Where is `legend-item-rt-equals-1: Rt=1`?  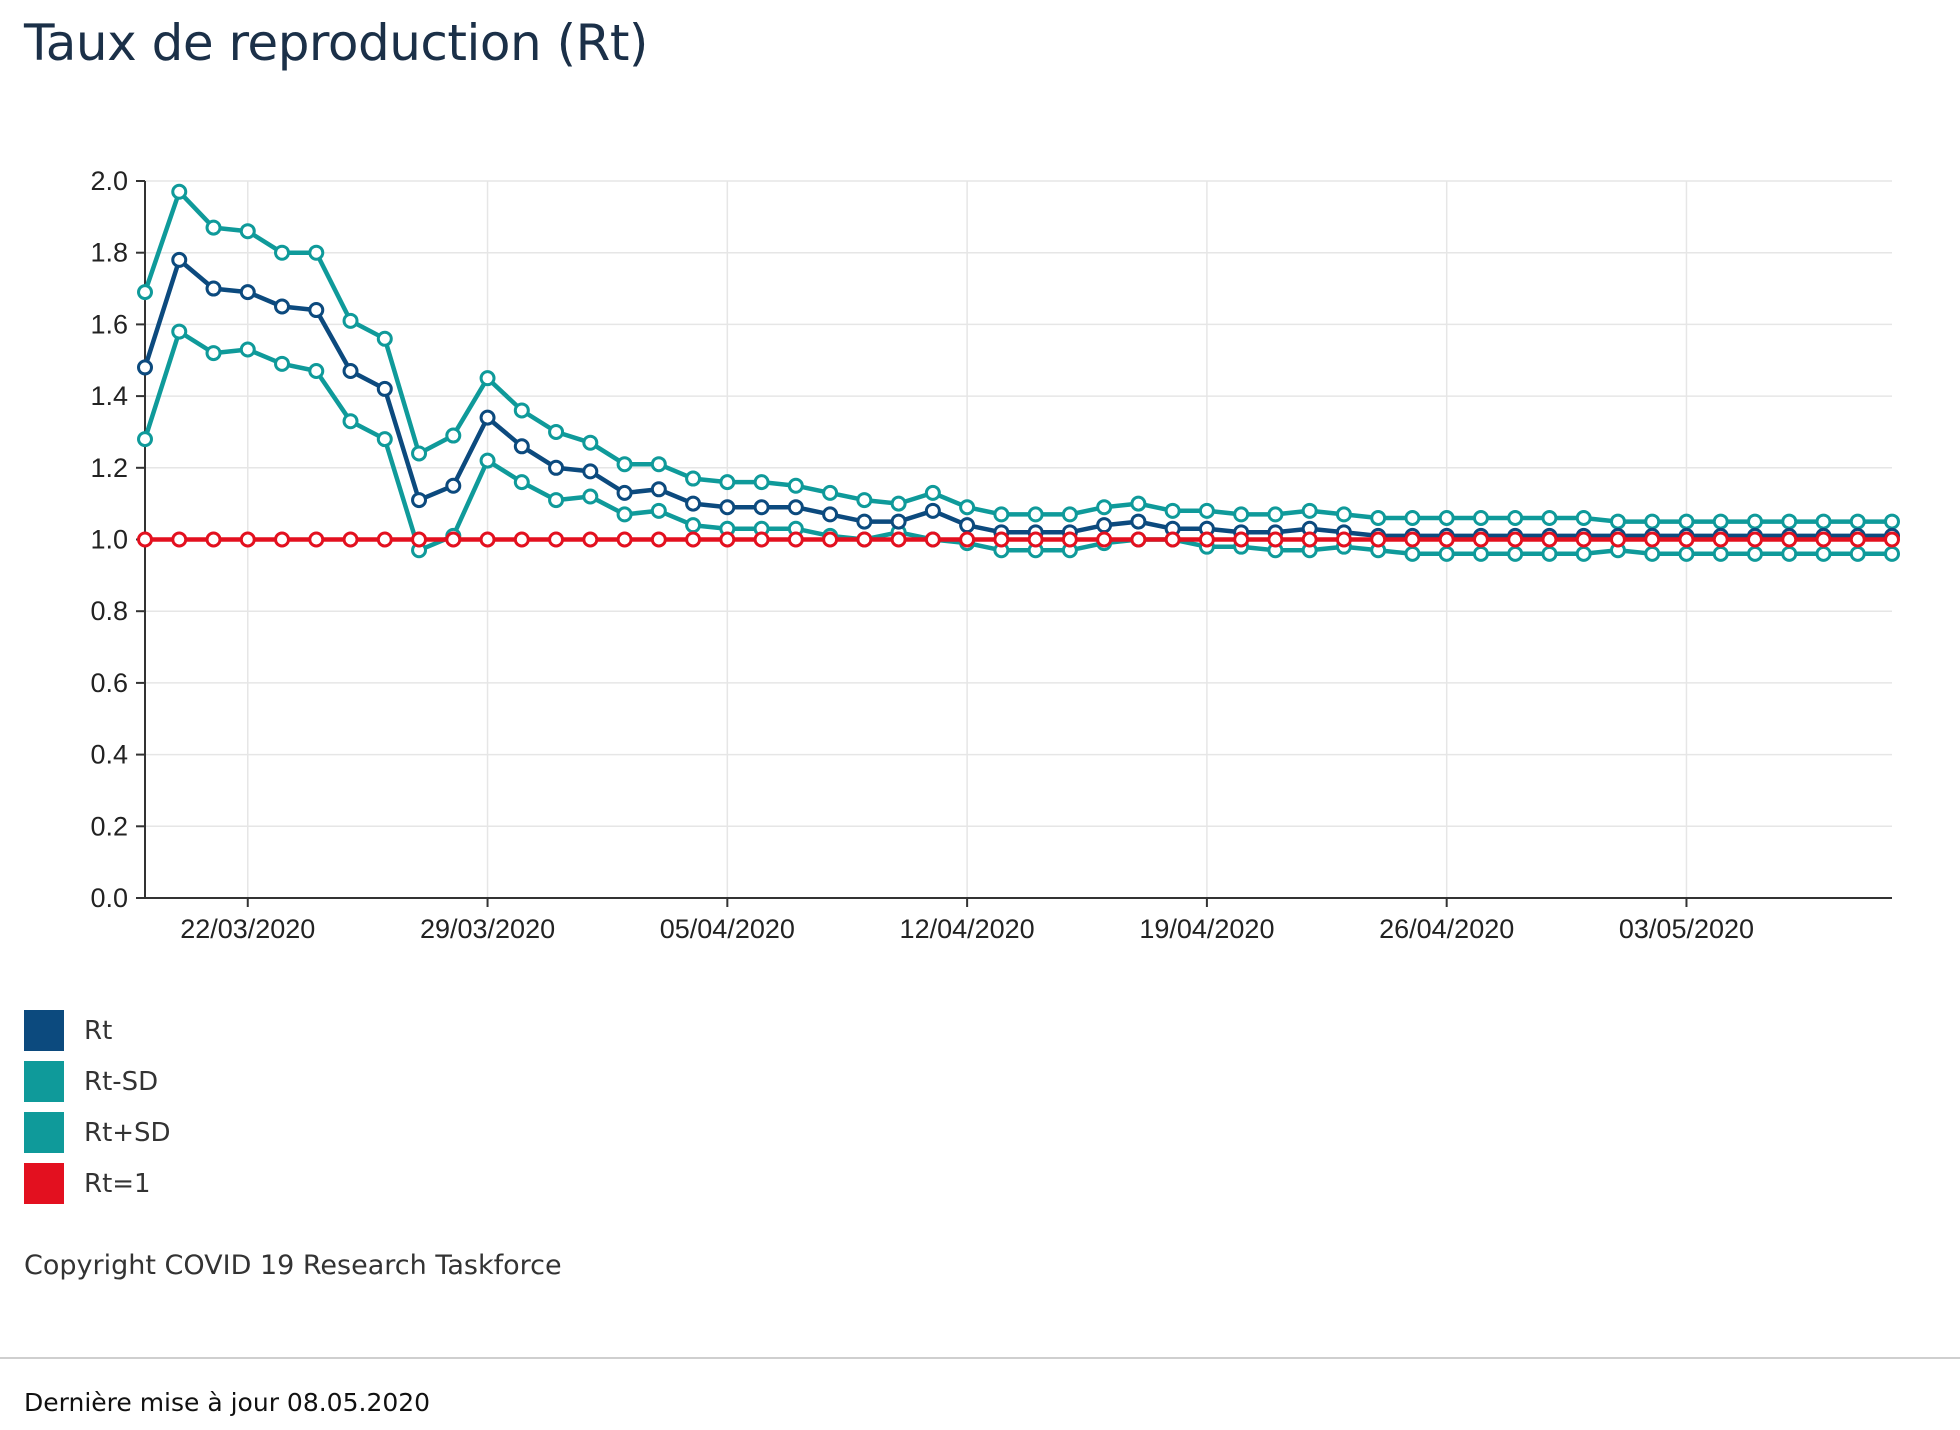
legend-item-rt-equals-1: Rt=1 is located at coordinates (97, 1183).